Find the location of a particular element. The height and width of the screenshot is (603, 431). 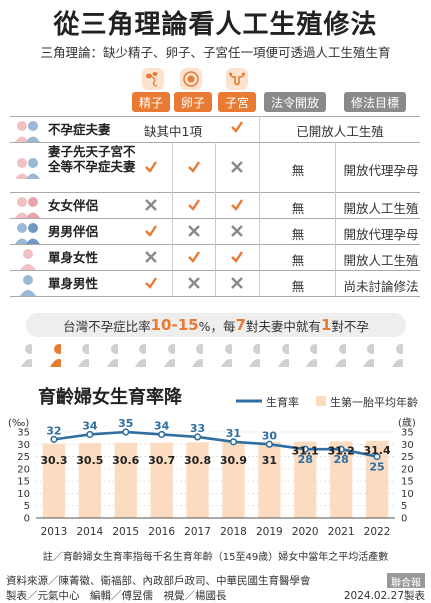

uterus-icon is located at coordinates (237, 79).